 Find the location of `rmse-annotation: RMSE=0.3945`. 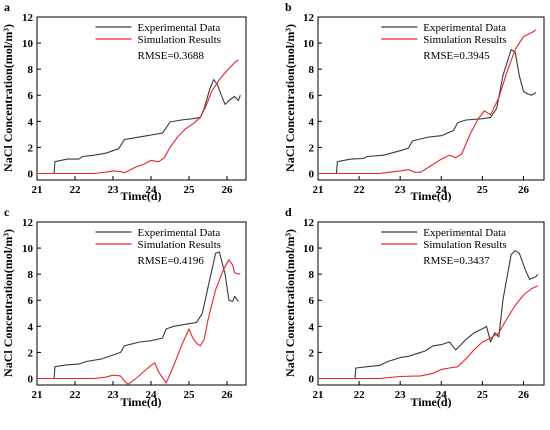

rmse-annotation: RMSE=0.3945 is located at coordinates (456, 56).